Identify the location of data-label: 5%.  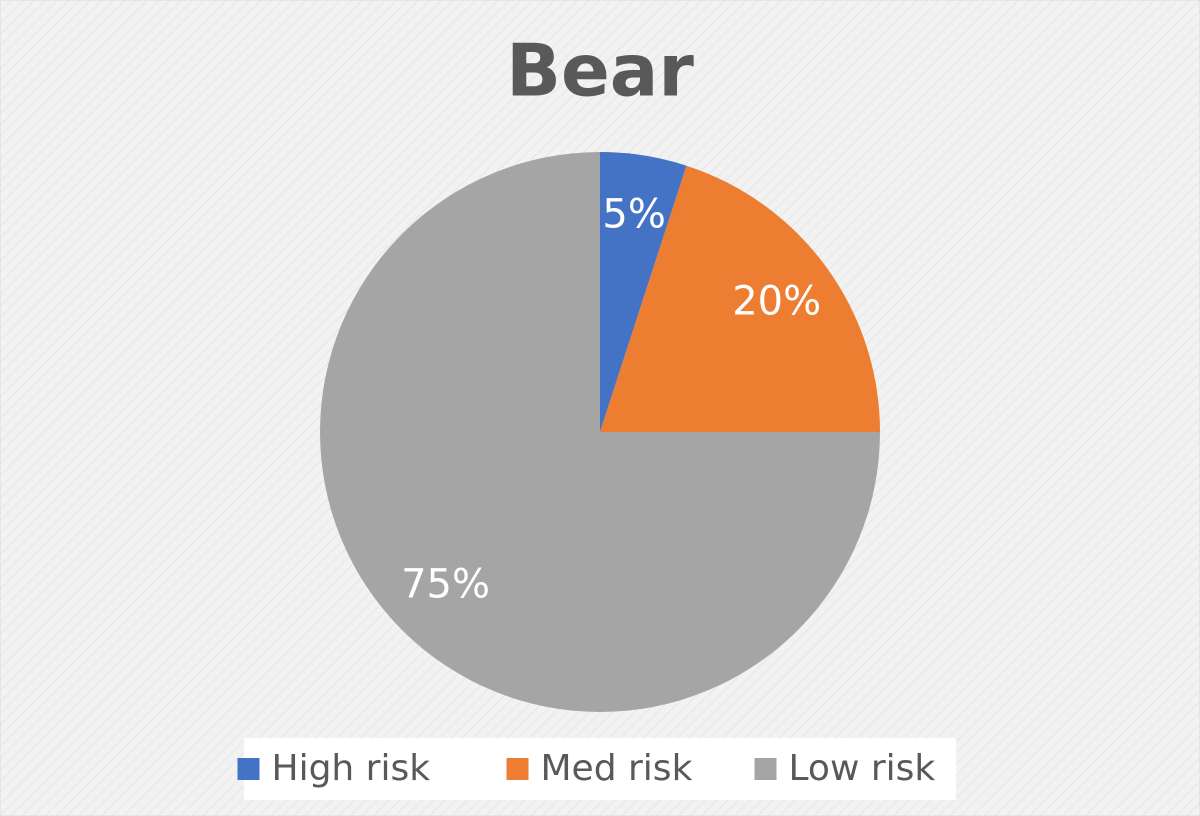
(633, 214).